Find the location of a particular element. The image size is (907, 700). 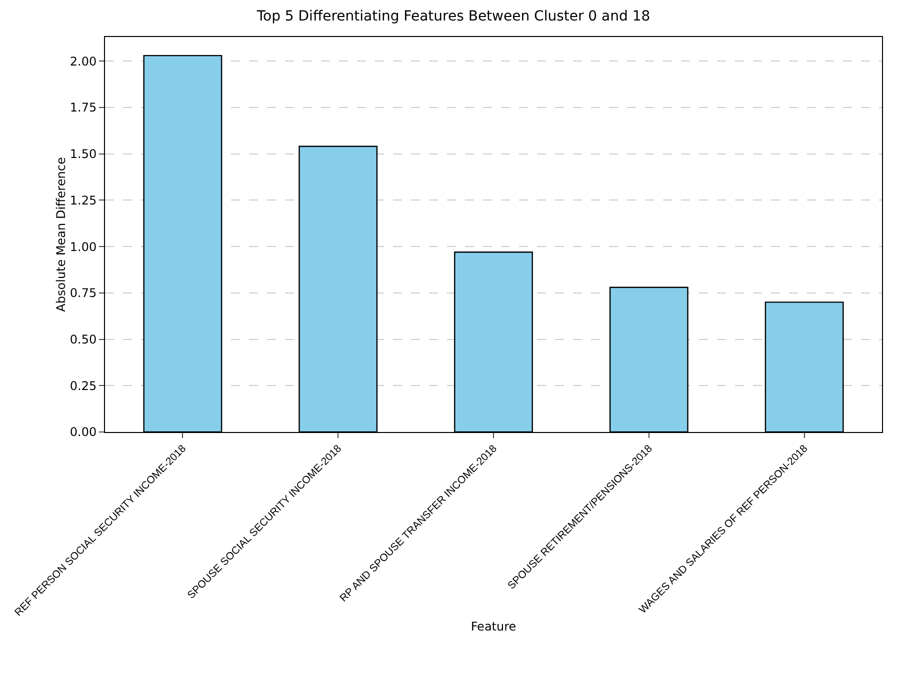

y-tick-label: 0.50 is located at coordinates (83, 339).